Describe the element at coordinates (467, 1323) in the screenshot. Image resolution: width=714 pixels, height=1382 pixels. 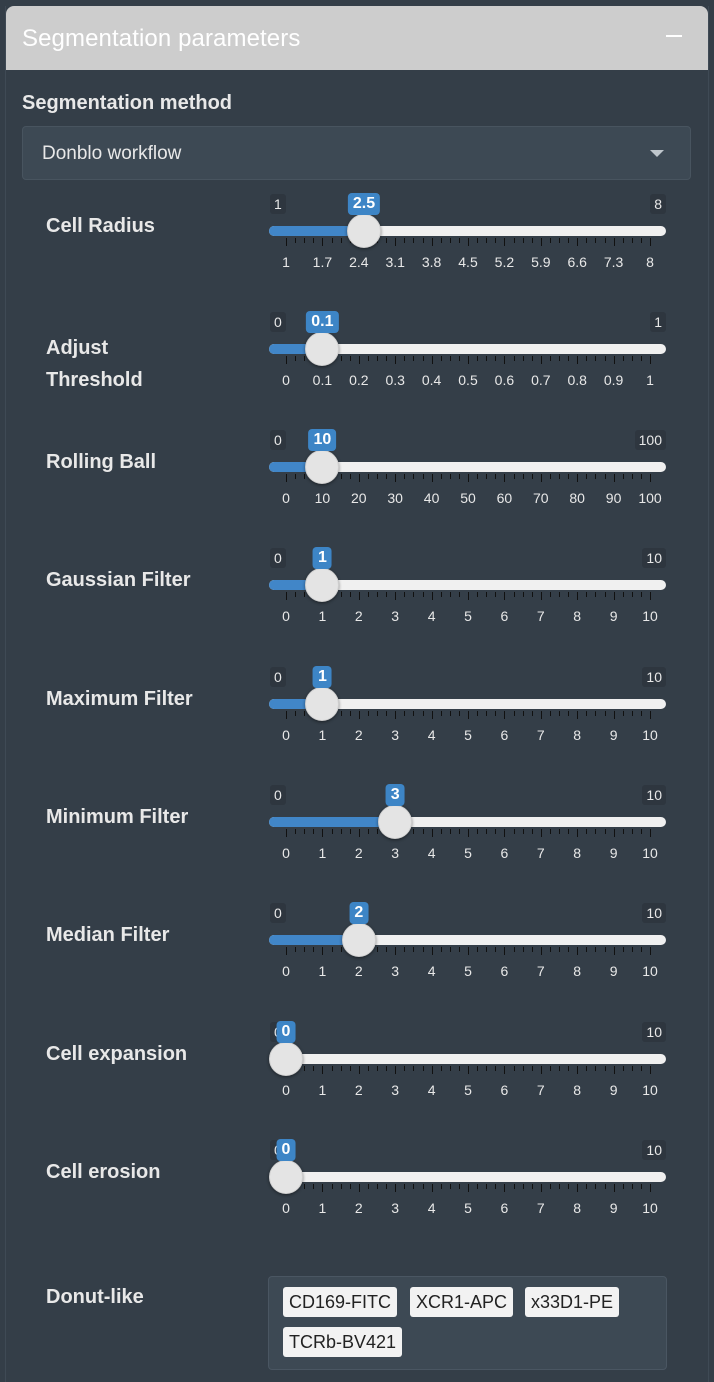
I see `donut-like-selector: CD169-FITC XCR1-APC x33D1-PE TCRb-BV421` at that location.